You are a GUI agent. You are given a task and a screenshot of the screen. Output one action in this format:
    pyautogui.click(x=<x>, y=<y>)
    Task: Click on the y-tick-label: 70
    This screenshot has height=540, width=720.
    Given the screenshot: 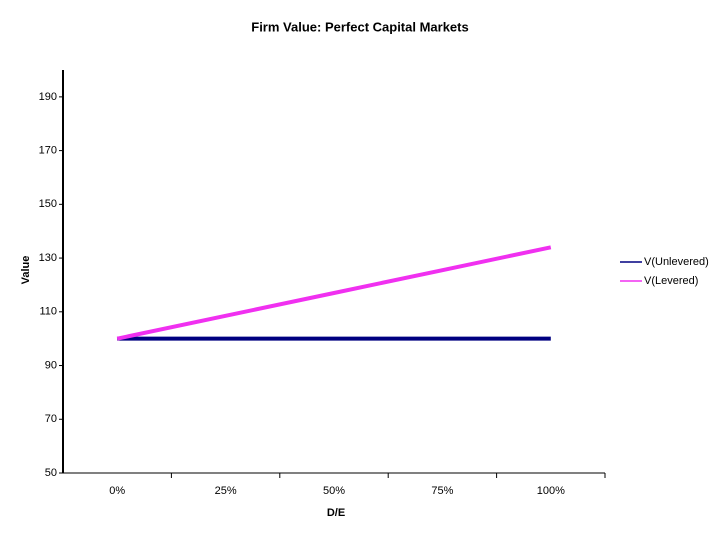 What is the action you would take?
    pyautogui.click(x=51, y=419)
    